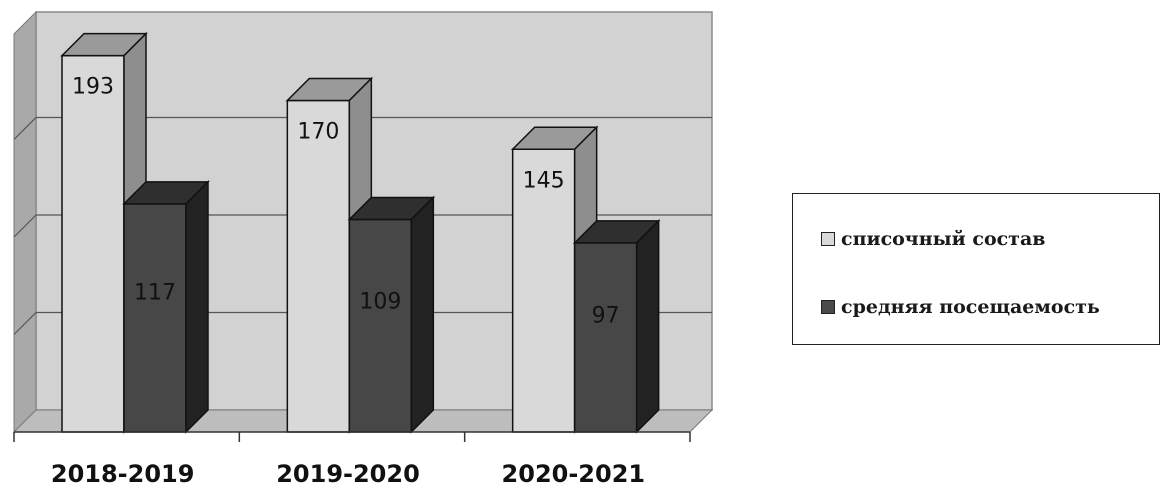 This screenshot has width=1164, height=493. What do you see at coordinates (348, 474) in the screenshot?
I see `x-tick-label-2019-2020: 2019-2020` at bounding box center [348, 474].